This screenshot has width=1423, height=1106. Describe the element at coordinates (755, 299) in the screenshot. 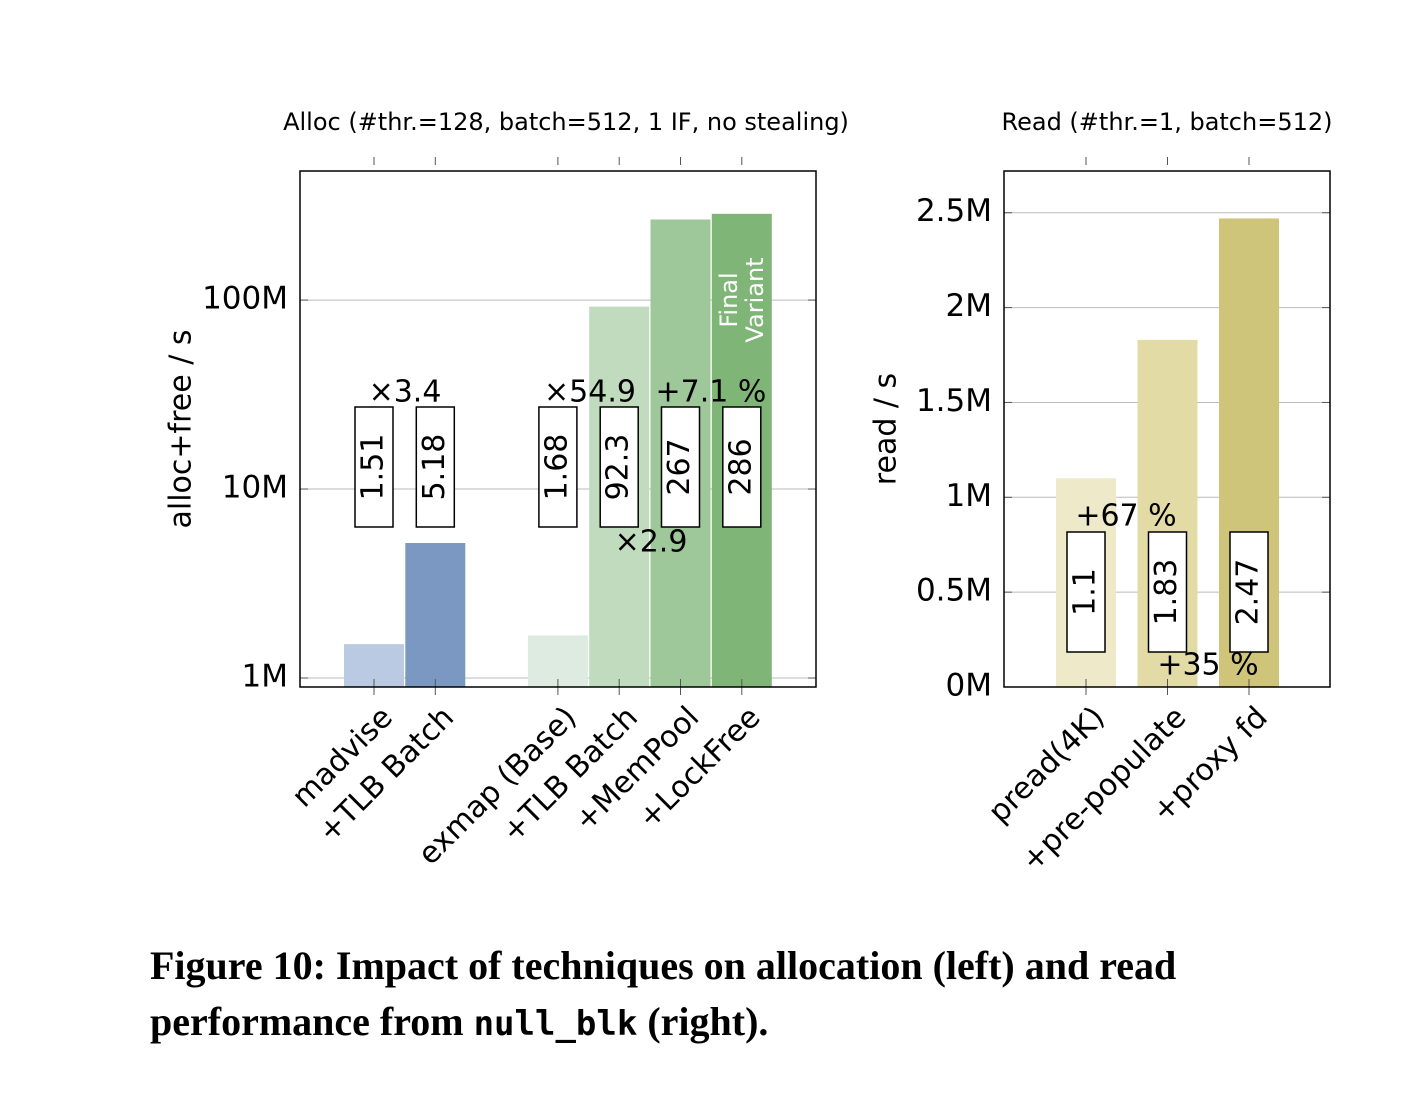

I see `bar-note: Variant` at that location.